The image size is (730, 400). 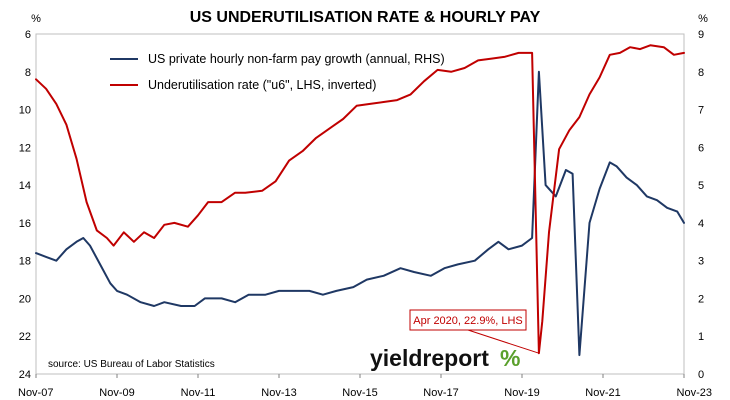 I want to click on right-tick-label: 3, so click(x=701, y=262).